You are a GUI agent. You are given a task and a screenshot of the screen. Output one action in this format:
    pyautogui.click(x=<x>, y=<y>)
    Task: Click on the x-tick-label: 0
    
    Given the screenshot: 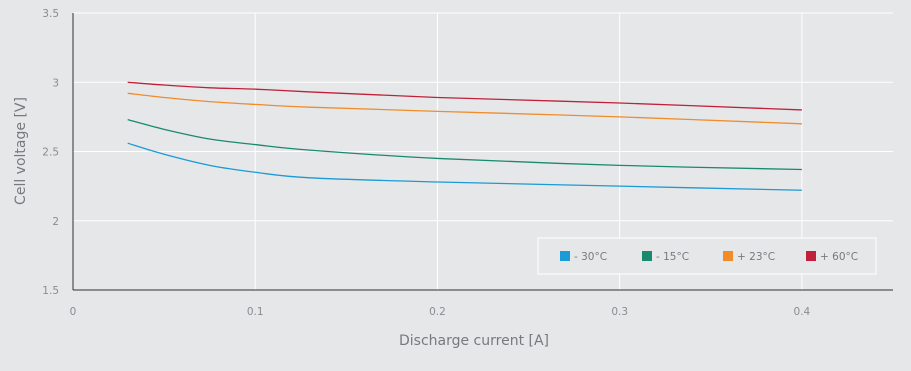 What is the action you would take?
    pyautogui.click(x=73, y=312)
    